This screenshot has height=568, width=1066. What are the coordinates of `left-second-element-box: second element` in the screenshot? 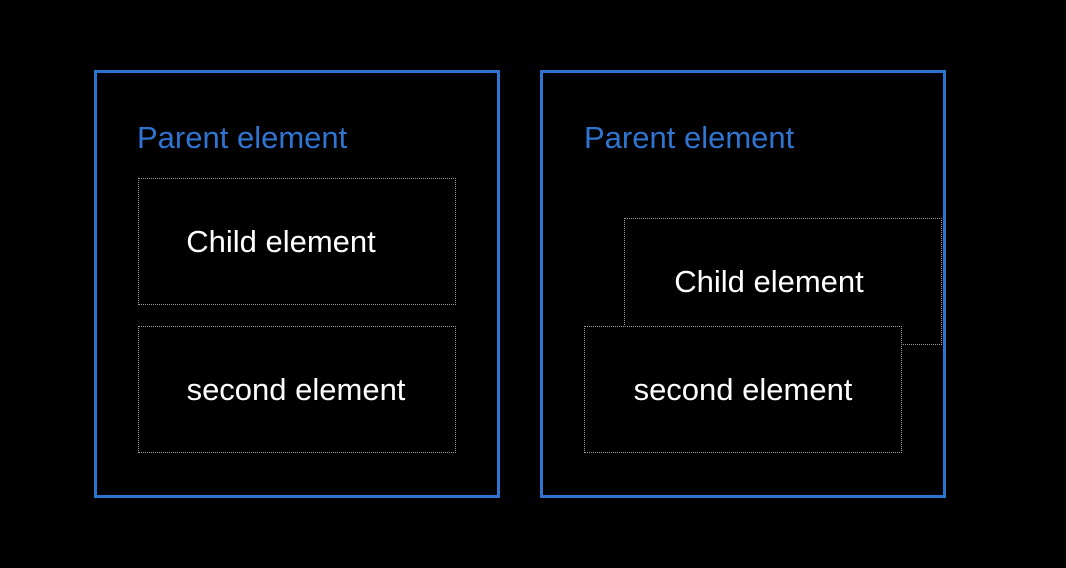 It's located at (297, 389).